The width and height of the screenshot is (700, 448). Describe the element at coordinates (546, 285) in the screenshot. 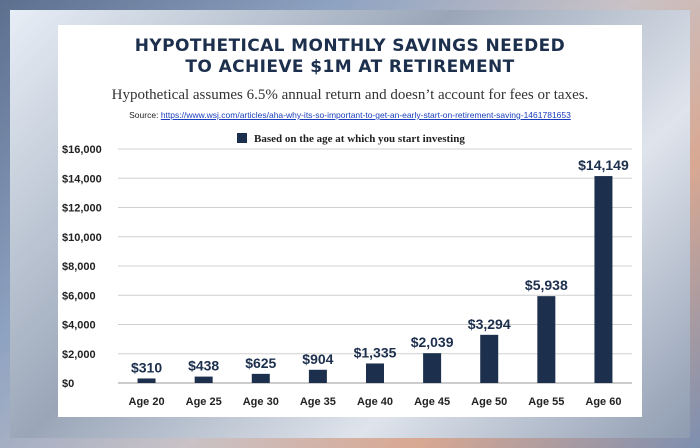

I see `bar-value-label: $5,938` at that location.